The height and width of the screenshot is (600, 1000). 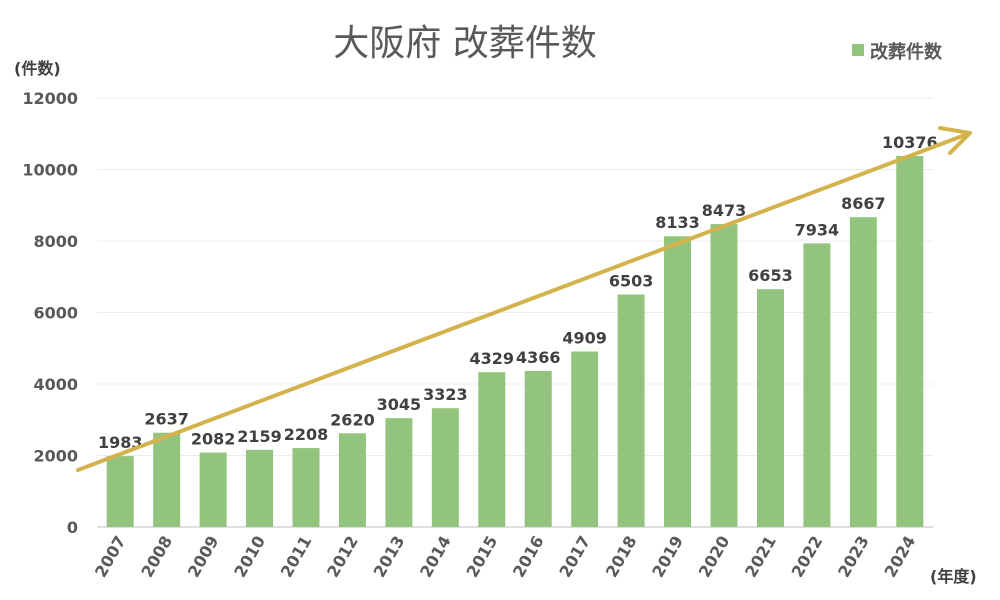 I want to click on y-tick-label: 6000, so click(x=55, y=313).